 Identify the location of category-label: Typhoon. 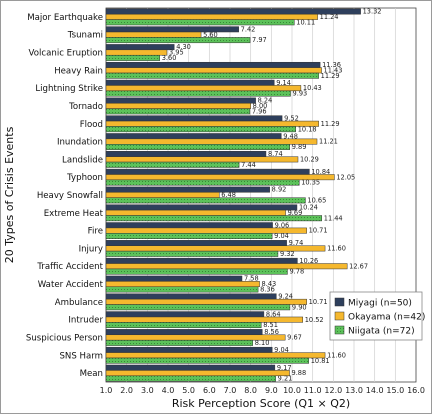
(84, 178).